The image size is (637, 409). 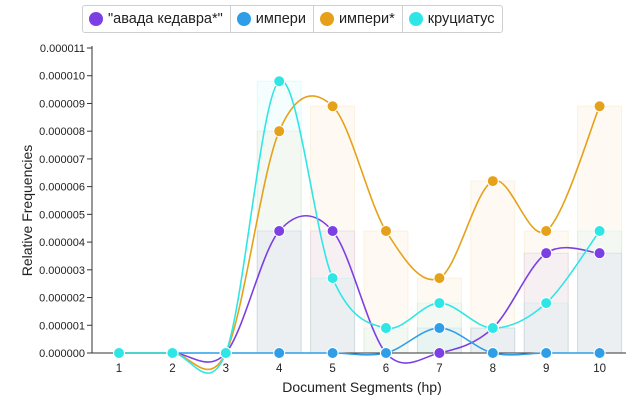 I want to click on y-tick-label: 0.000009, so click(x=62, y=104).